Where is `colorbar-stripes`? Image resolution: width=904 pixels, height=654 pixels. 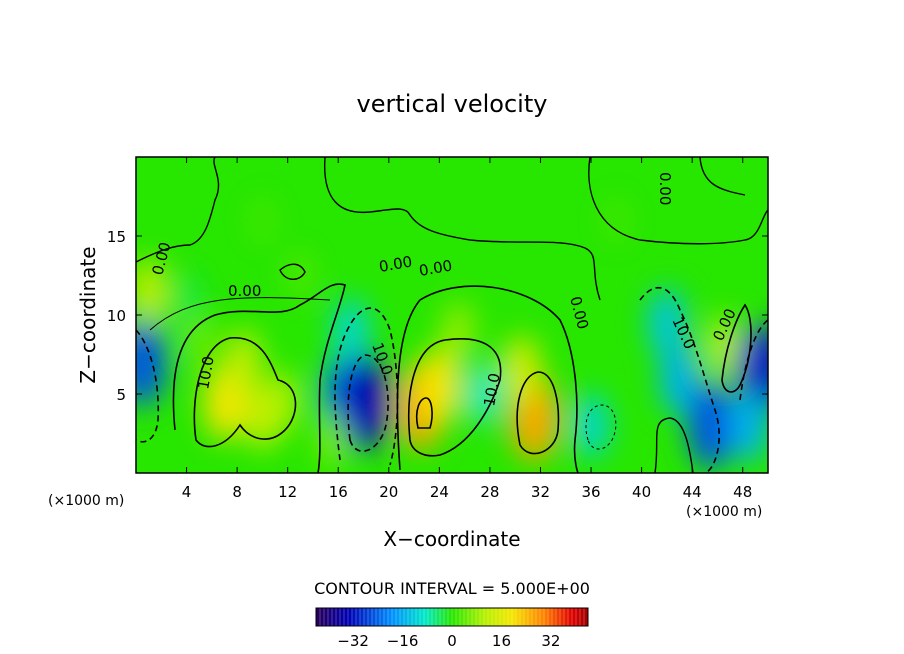
colorbar-stripes is located at coordinates (452, 617).